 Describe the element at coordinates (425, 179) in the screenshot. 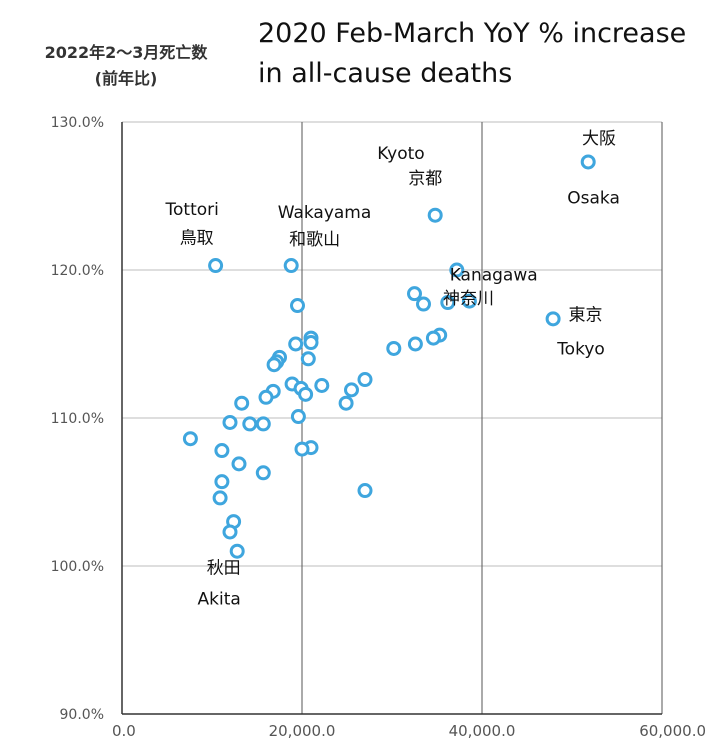

I see `annotation-3: 京都` at that location.